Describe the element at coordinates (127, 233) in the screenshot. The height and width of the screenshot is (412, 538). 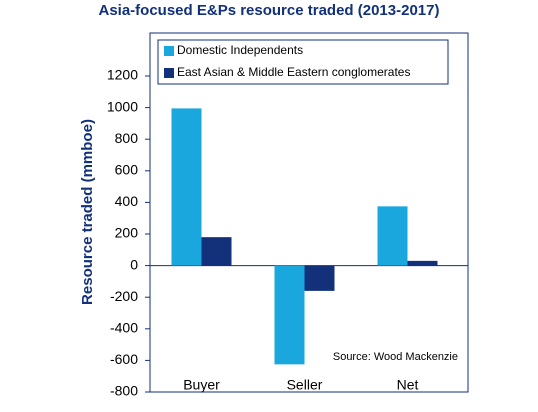
I see `y-tick-label: 200` at that location.